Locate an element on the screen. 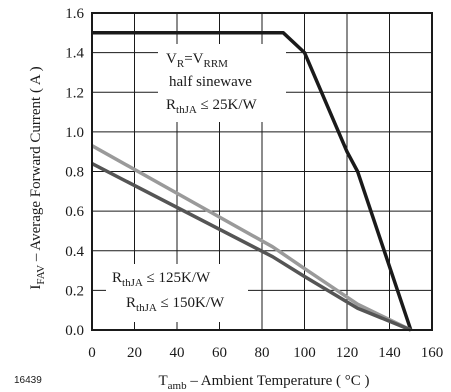 This screenshot has width=451, height=392. y-tick-label: 0.8 is located at coordinates (74, 173).